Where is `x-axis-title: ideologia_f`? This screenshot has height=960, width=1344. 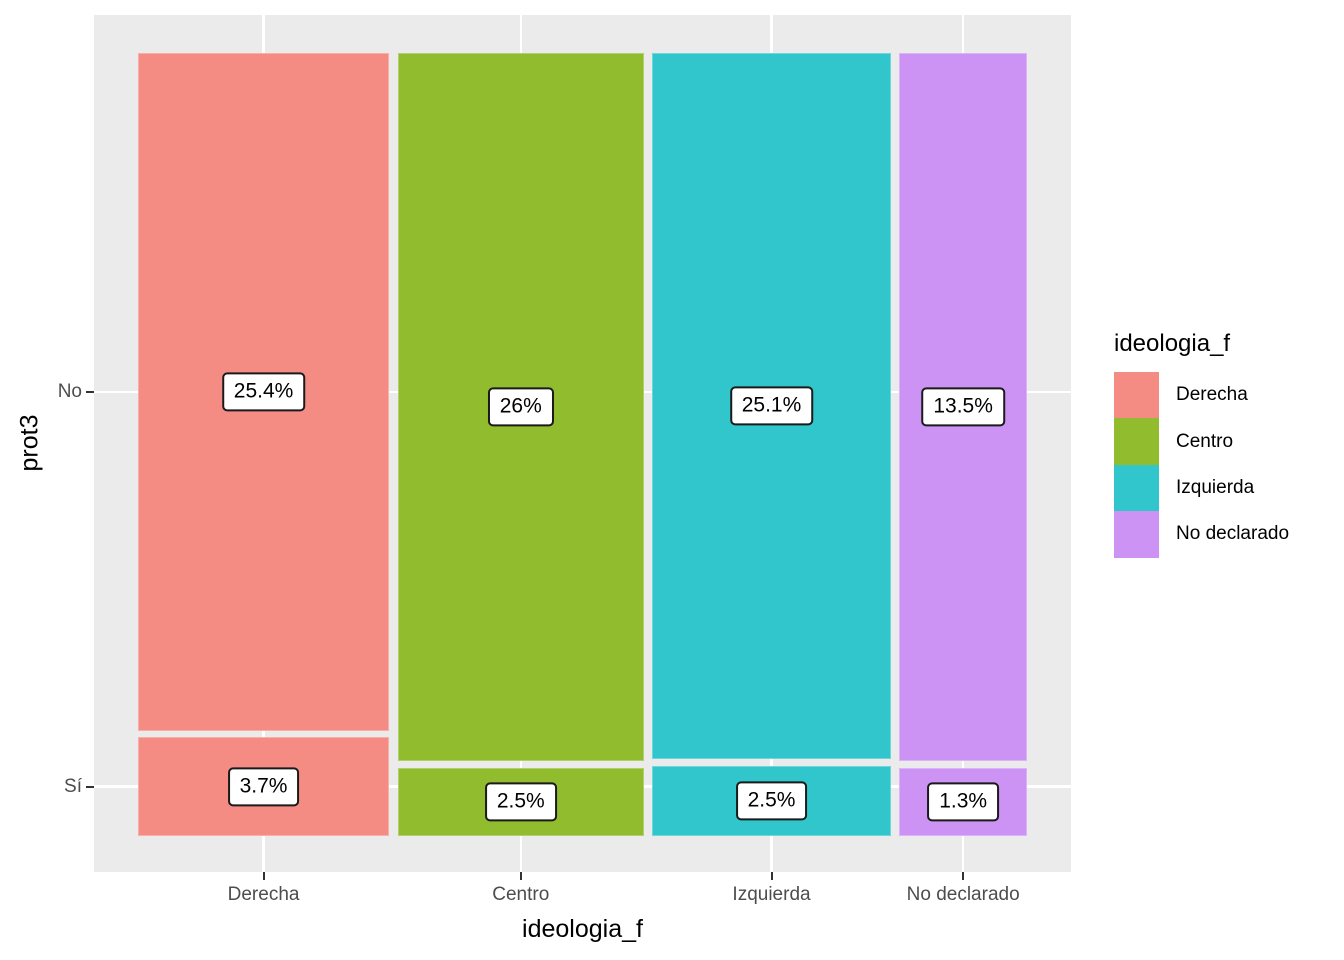
x-axis-title: ideologia_f is located at coordinates (582, 929).